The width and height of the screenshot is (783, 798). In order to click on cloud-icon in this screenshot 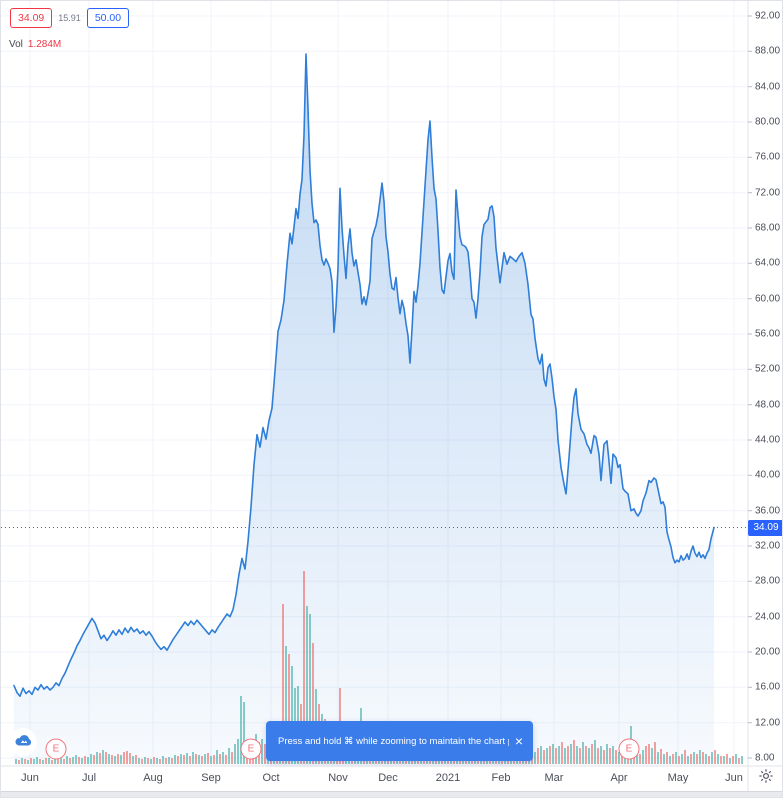, I will do `click(23, 742)`.